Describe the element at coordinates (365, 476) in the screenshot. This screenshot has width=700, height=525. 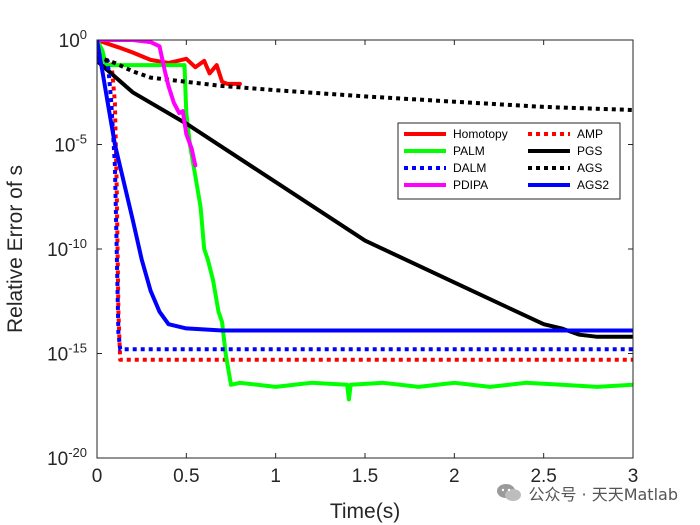
I see `x-tick-label: 1.5` at that location.